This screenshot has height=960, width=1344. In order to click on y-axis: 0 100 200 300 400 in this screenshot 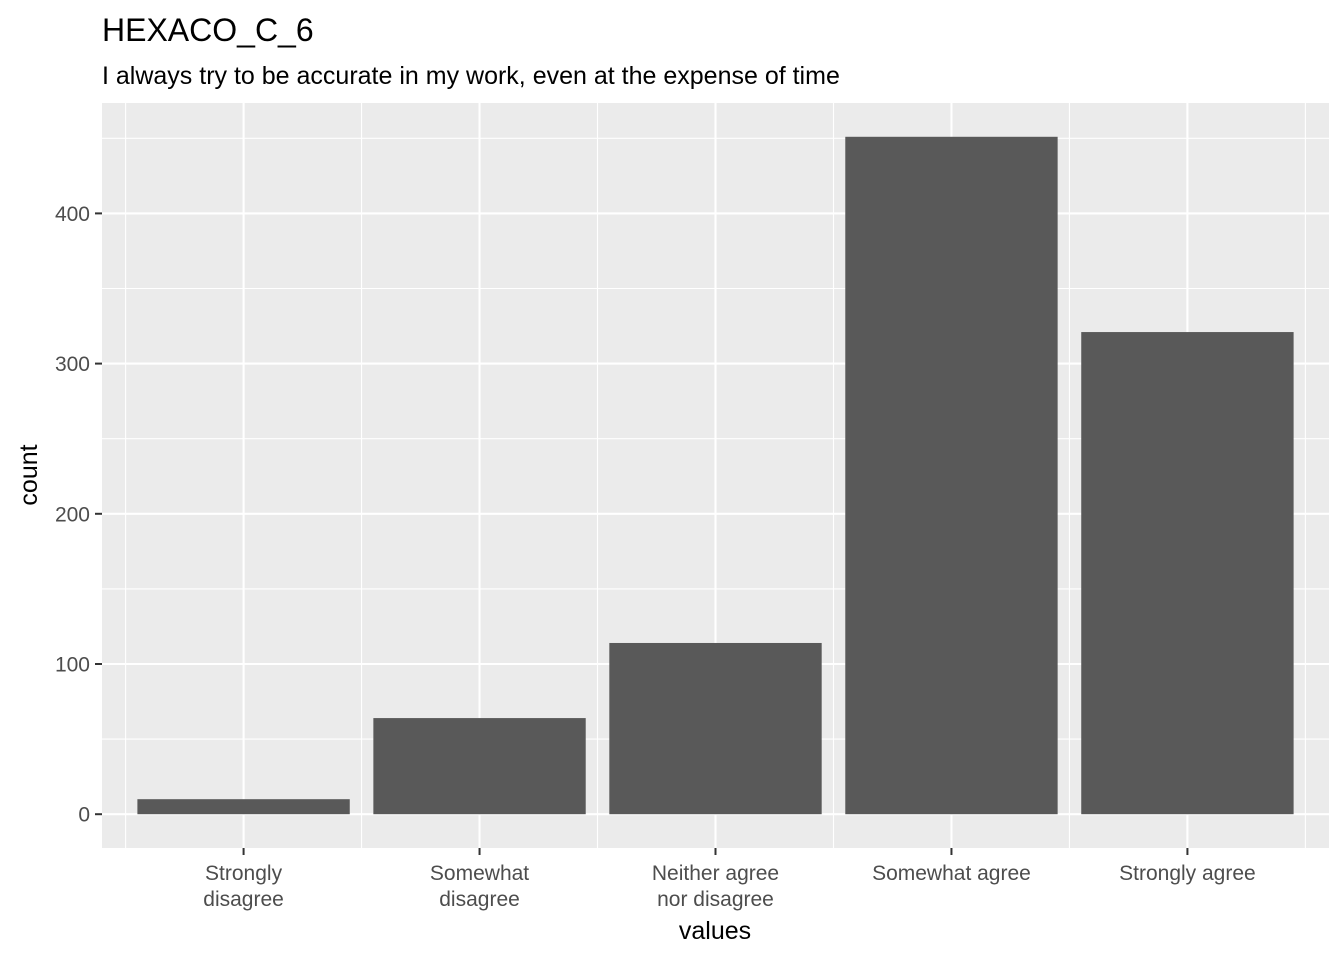, I will do `click(78, 515)`.